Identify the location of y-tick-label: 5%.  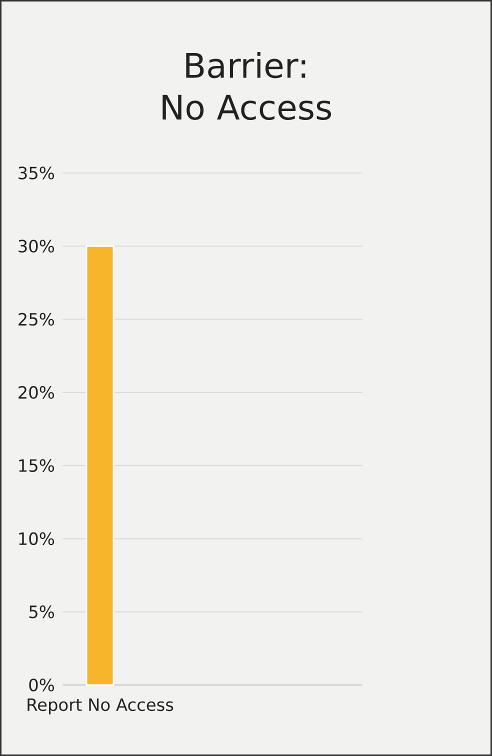
(41, 611).